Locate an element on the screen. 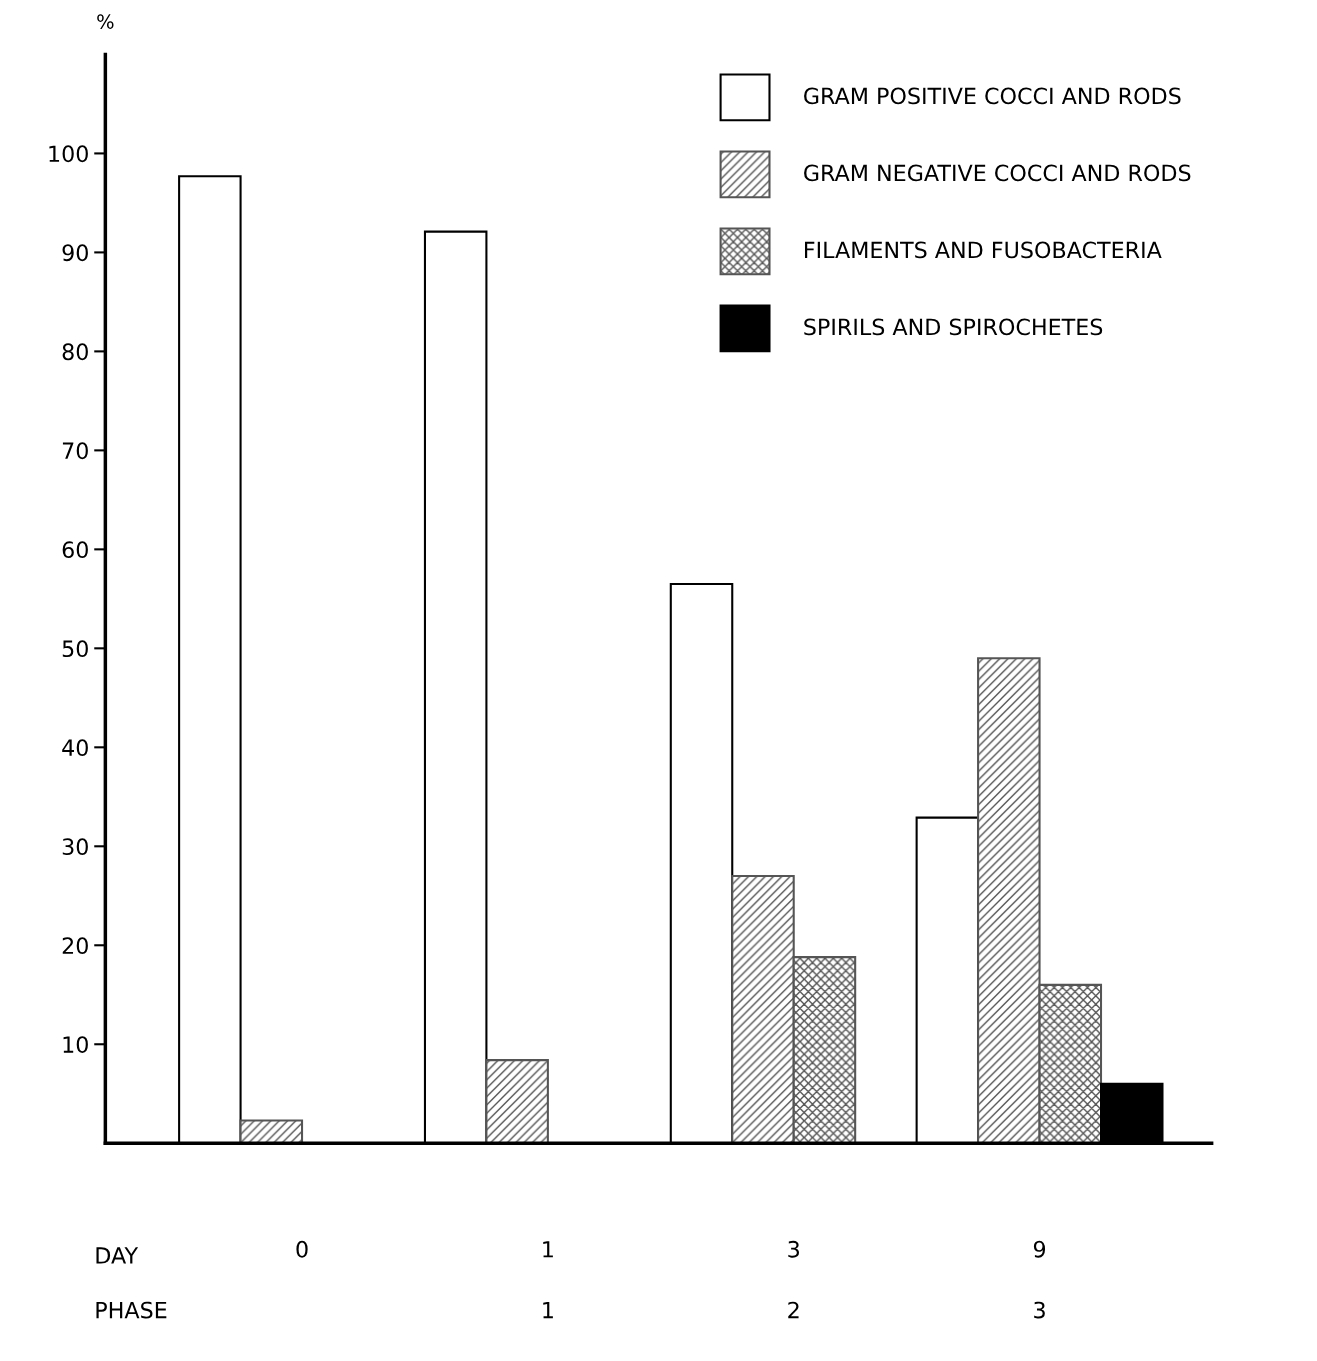 The width and height of the screenshot is (1317, 1361). y-tick-label: 60 is located at coordinates (75, 550).